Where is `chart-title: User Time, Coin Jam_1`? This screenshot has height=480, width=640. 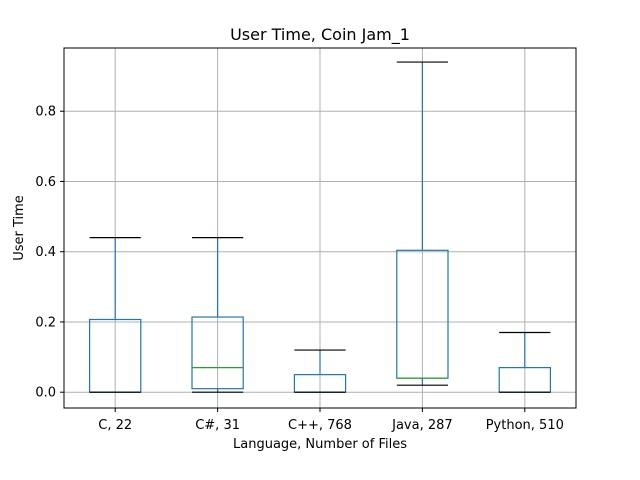
chart-title: User Time, Coin Jam_1 is located at coordinates (320, 35).